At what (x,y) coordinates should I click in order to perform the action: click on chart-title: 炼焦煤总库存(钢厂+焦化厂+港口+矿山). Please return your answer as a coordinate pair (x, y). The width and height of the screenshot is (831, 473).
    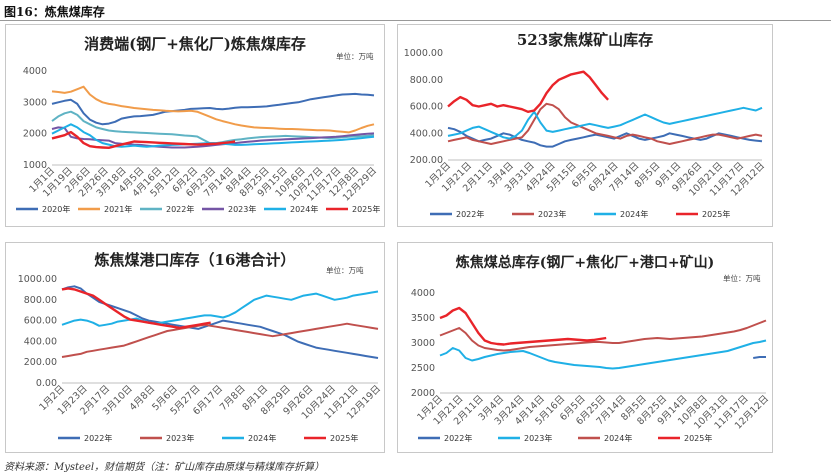
    Looking at the image, I should click on (585, 262).